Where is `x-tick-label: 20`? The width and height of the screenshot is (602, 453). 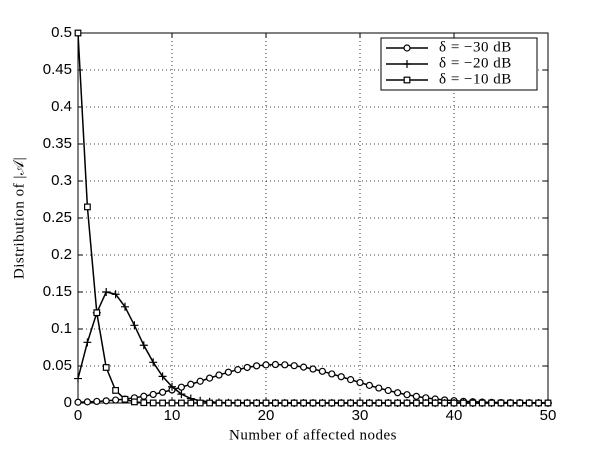 x-tick-label: 20 is located at coordinates (266, 415).